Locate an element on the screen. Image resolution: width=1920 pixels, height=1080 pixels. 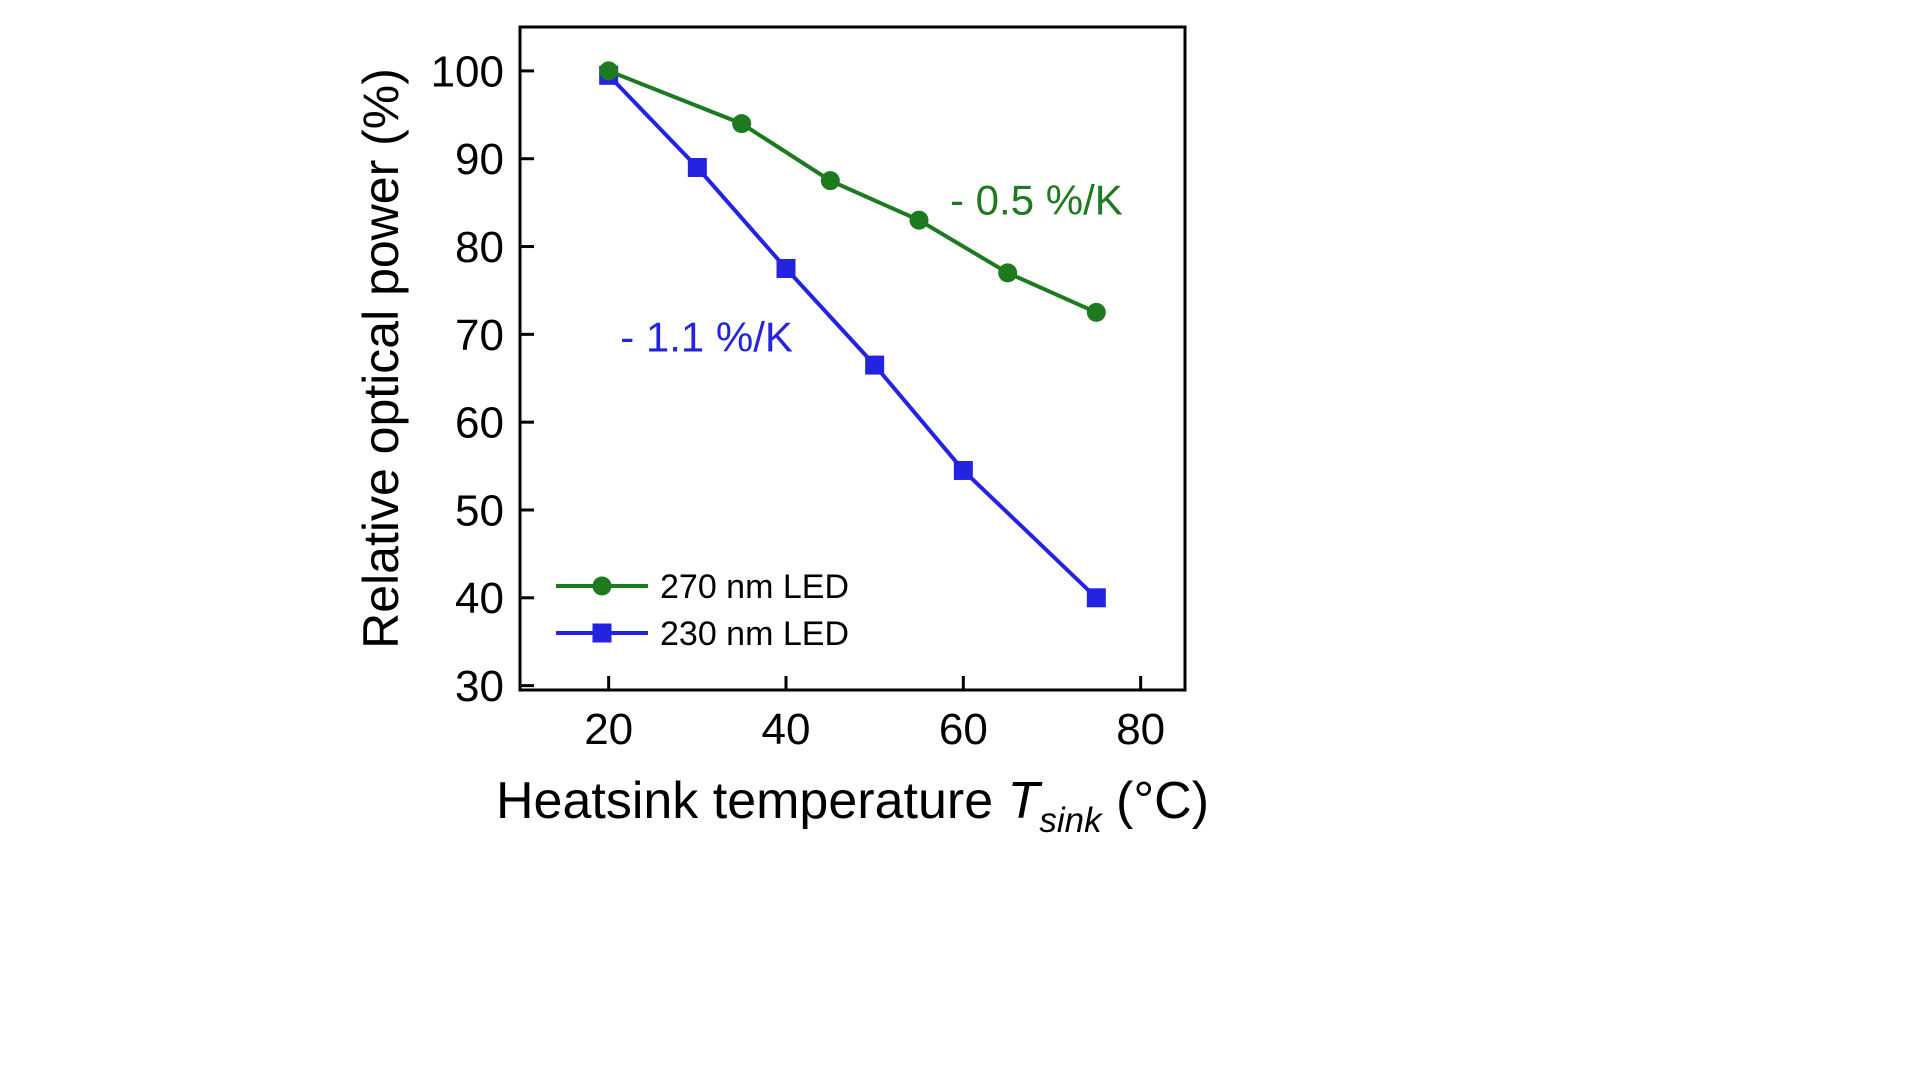
x-axis-title: Heatsink temperature Tsink (°C) is located at coordinates (852, 806).